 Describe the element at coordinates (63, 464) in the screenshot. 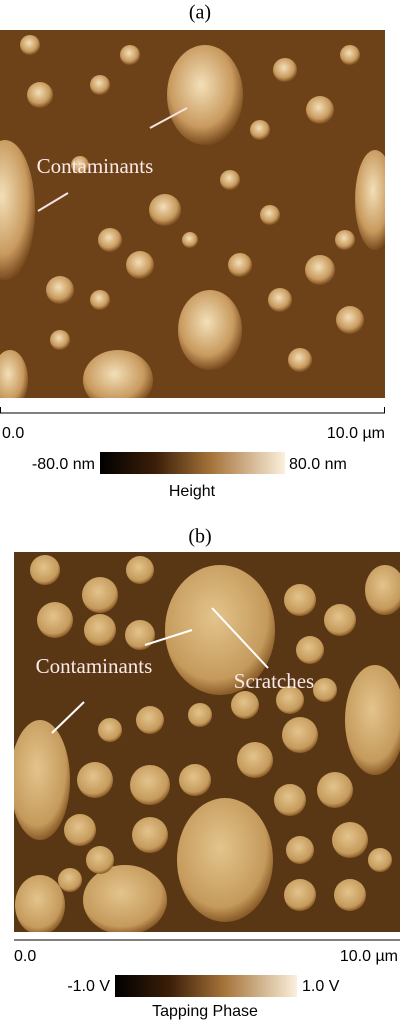

I see `colorbar-min: -80.0 nm` at that location.